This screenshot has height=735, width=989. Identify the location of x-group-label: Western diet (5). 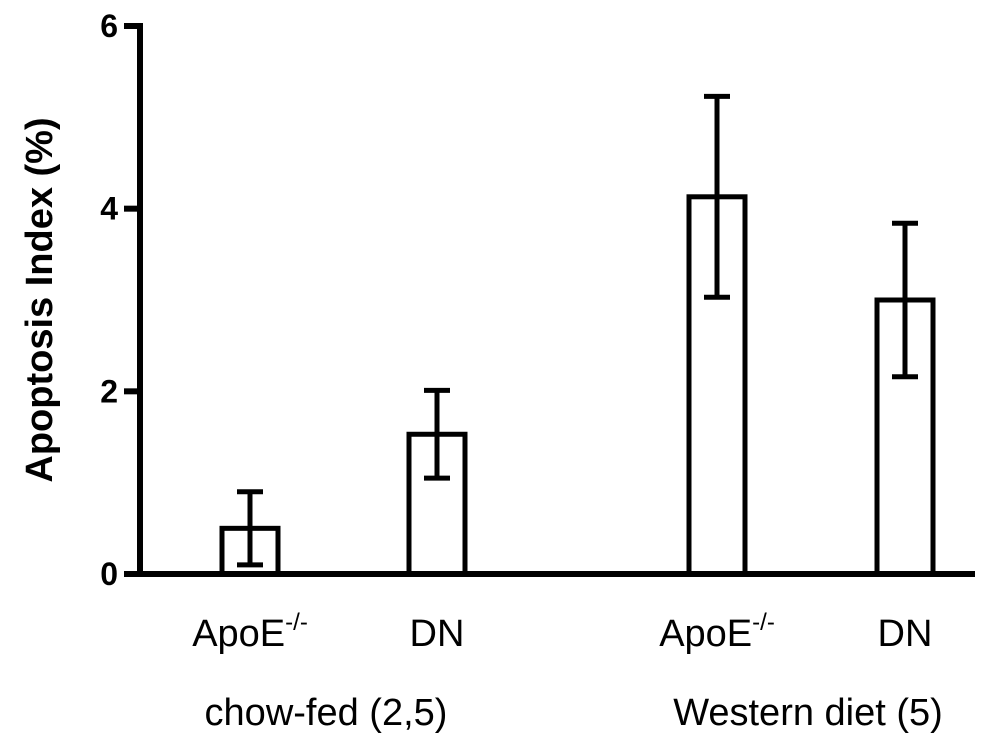
(808, 713).